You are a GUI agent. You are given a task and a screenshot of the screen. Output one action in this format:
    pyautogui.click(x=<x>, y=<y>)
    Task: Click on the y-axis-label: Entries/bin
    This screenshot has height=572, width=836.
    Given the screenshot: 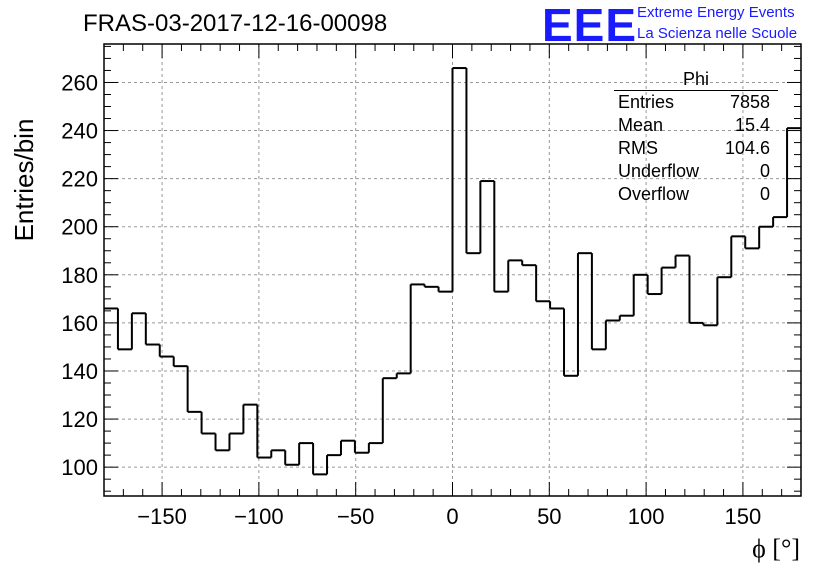 What is the action you would take?
    pyautogui.click(x=24, y=180)
    